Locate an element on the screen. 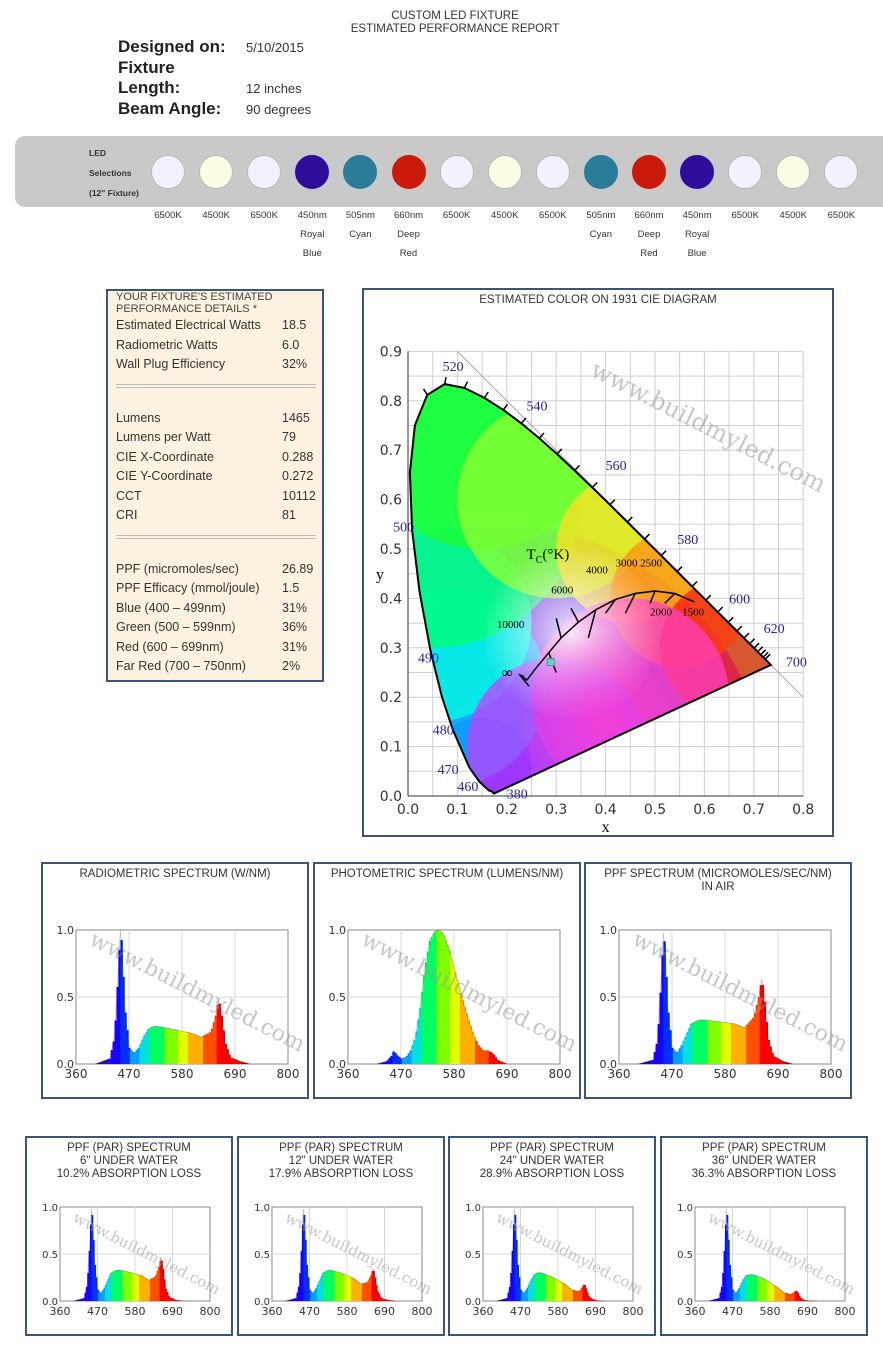 The width and height of the screenshot is (883, 1349). led-caption-line: Royal is located at coordinates (697, 234).